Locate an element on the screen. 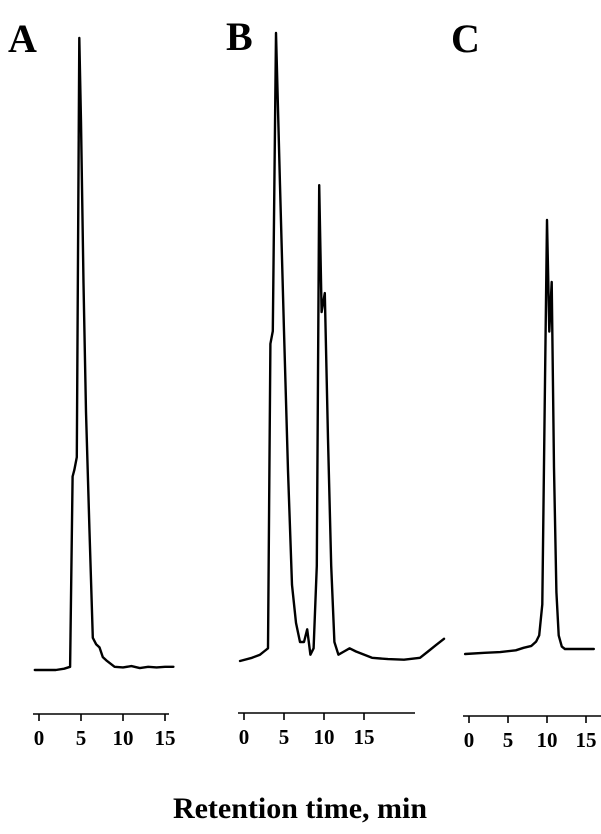 The width and height of the screenshot is (601, 834). trace-line-c is located at coordinates (529, 437).